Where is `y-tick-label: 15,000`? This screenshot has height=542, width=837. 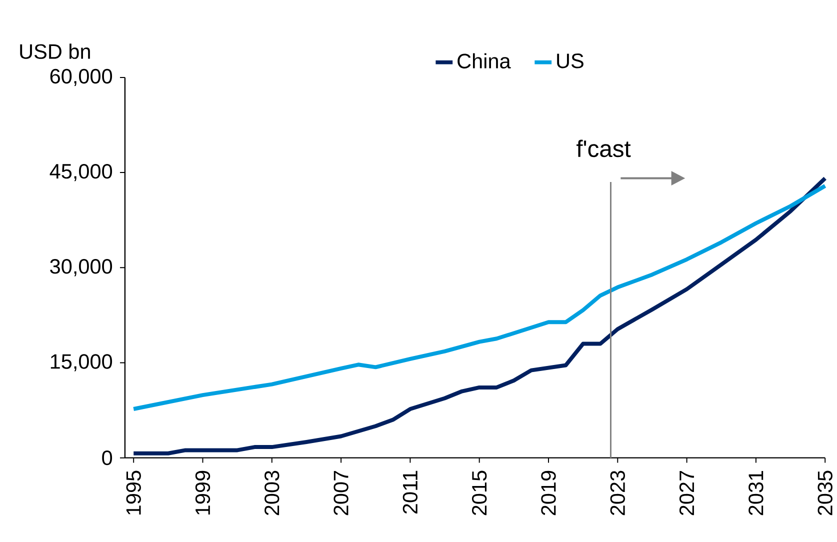 y-tick-label: 15,000 is located at coordinates (81, 363).